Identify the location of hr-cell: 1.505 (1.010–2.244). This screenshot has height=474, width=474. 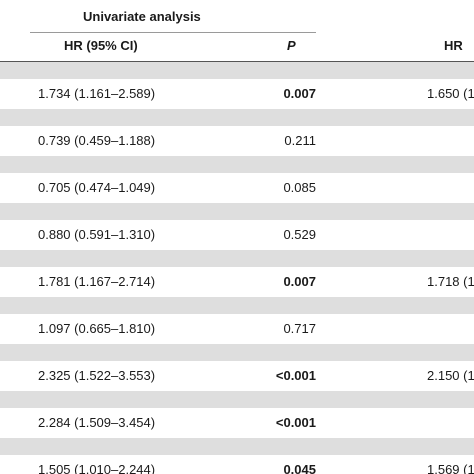
(97, 467).